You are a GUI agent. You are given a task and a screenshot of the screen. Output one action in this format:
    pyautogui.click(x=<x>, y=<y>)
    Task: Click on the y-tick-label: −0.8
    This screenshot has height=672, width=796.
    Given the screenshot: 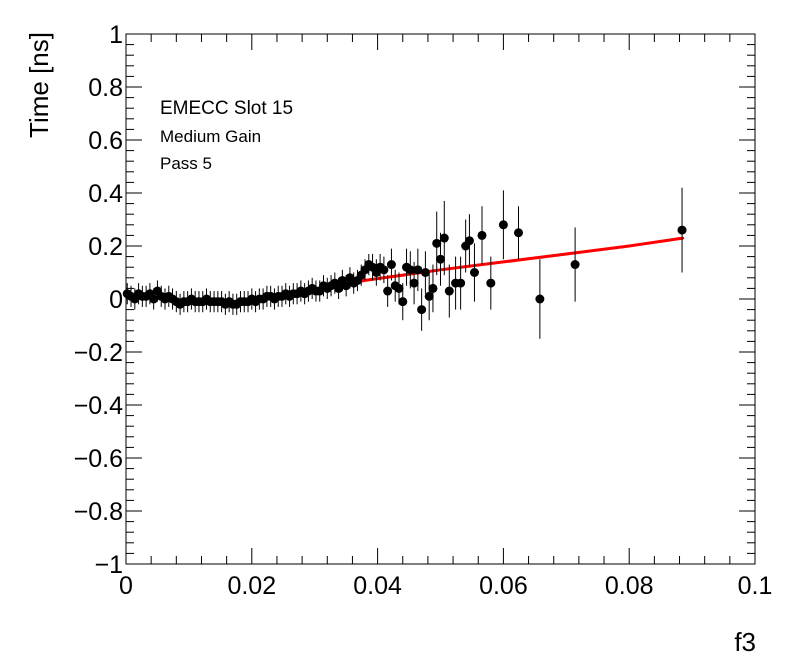 What is the action you would take?
    pyautogui.click(x=98, y=512)
    